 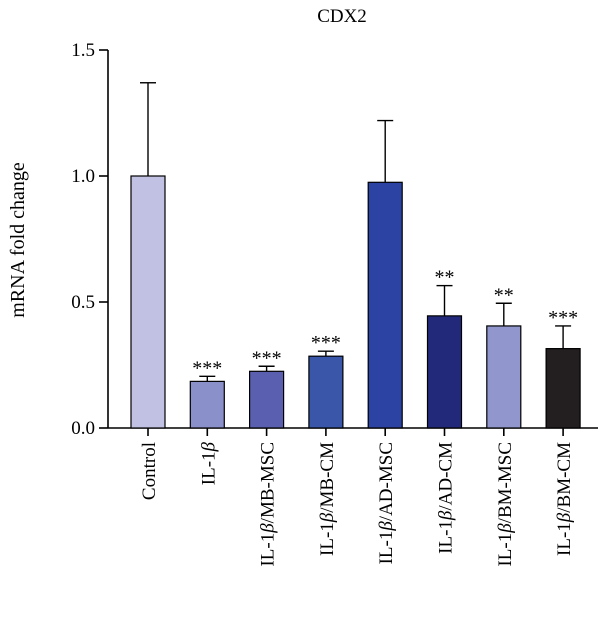 I want to click on y-tick-label: 0.0, so click(x=83, y=428).